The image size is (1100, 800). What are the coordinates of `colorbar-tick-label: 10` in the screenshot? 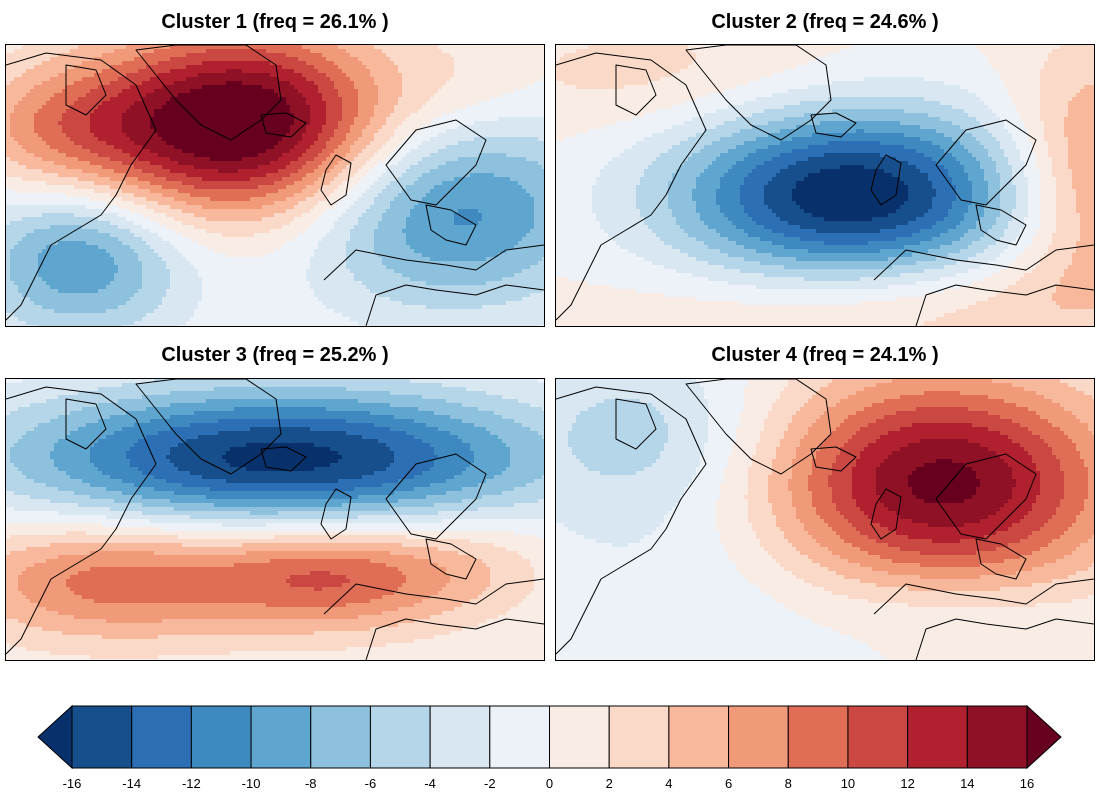 It's located at (848, 783).